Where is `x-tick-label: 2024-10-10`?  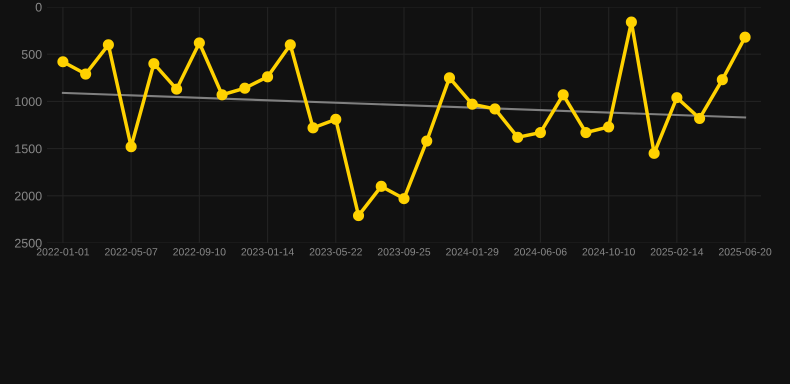 x-tick-label: 2024-10-10 is located at coordinates (608, 252).